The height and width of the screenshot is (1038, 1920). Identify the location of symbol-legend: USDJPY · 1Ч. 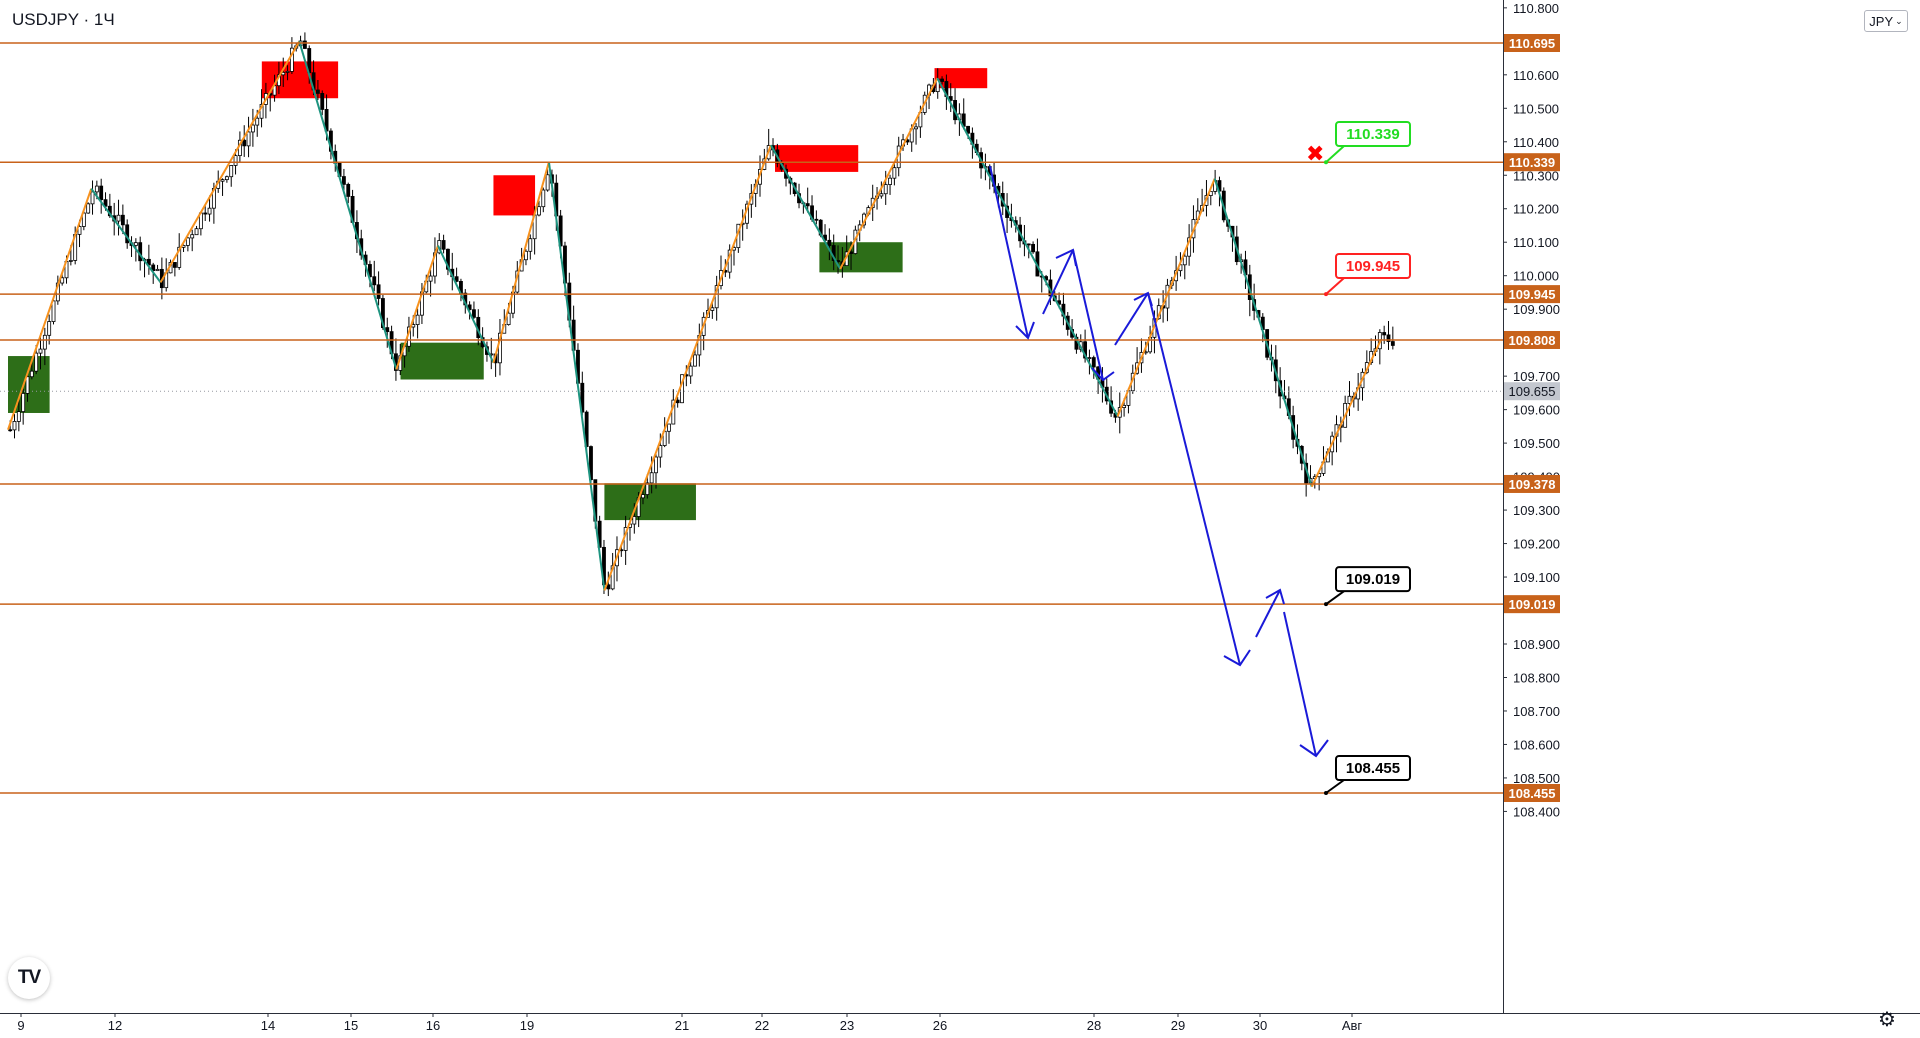
(63, 20).